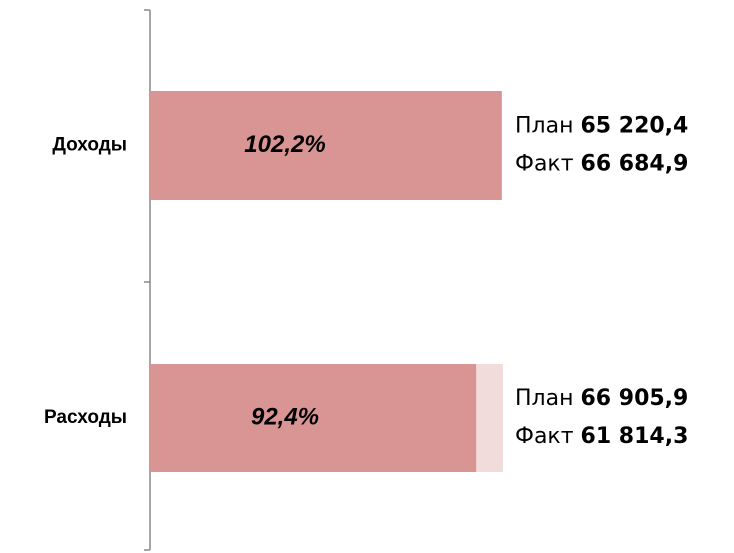 The image size is (734, 553). Describe the element at coordinates (89, 145) in the screenshot. I see `category-label: Доходы` at that location.